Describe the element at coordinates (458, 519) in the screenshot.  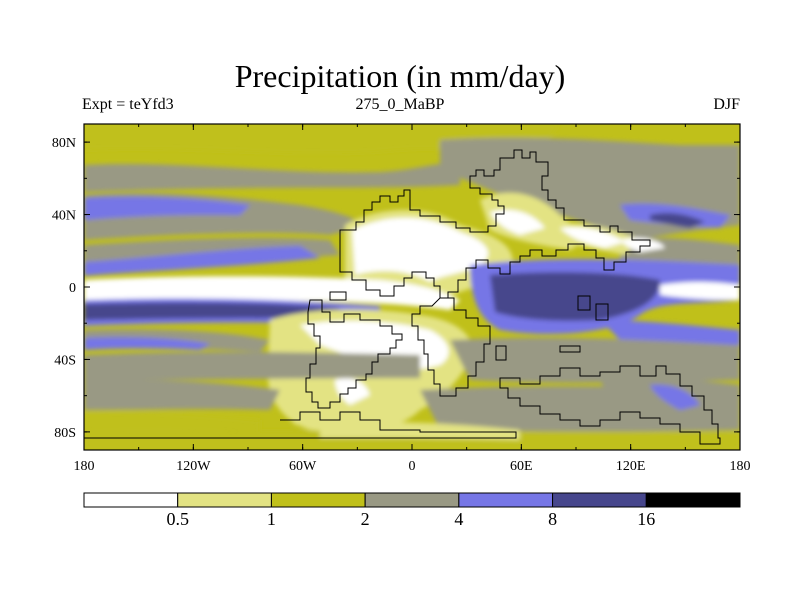
I see `colorbar-label: 4` at that location.